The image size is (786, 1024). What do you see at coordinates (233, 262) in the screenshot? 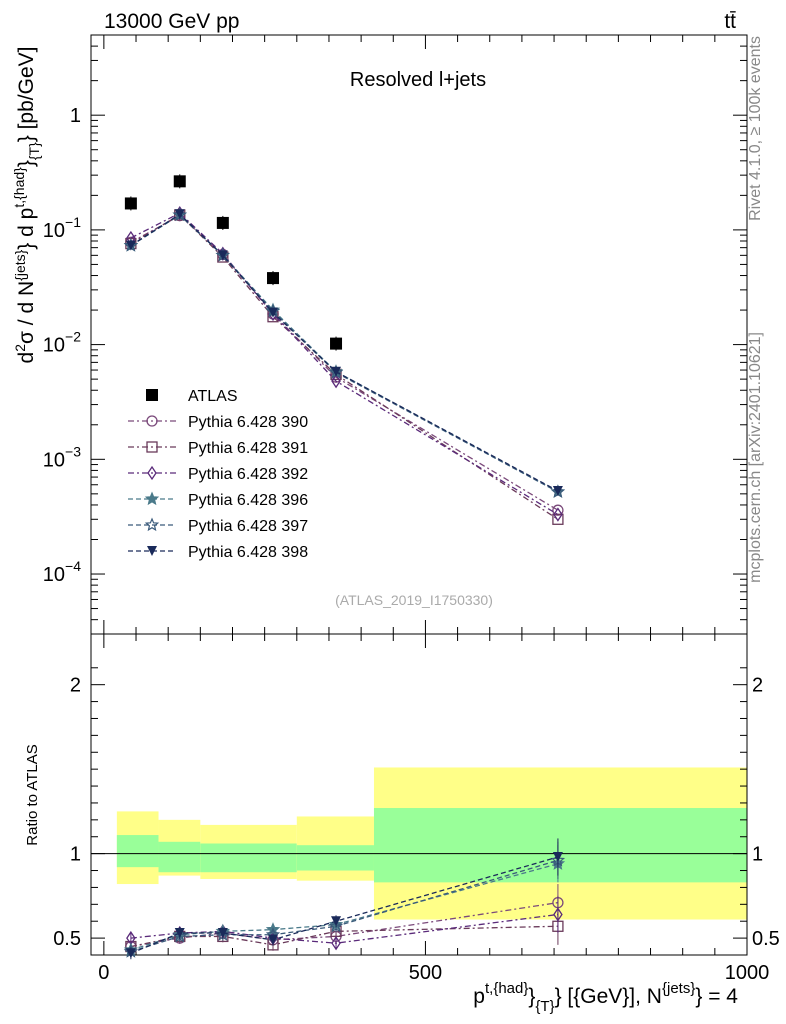
I see `series-atlas` at bounding box center [233, 262].